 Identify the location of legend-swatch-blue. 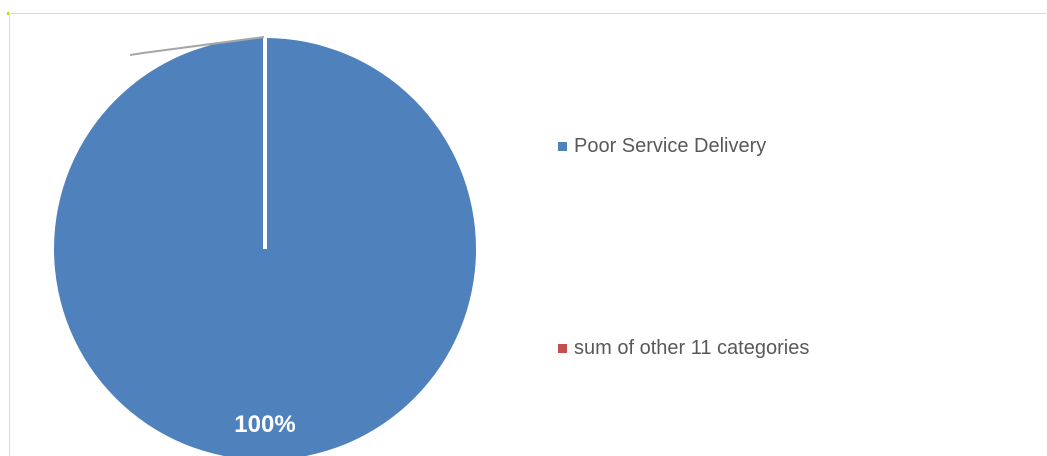
(562, 146).